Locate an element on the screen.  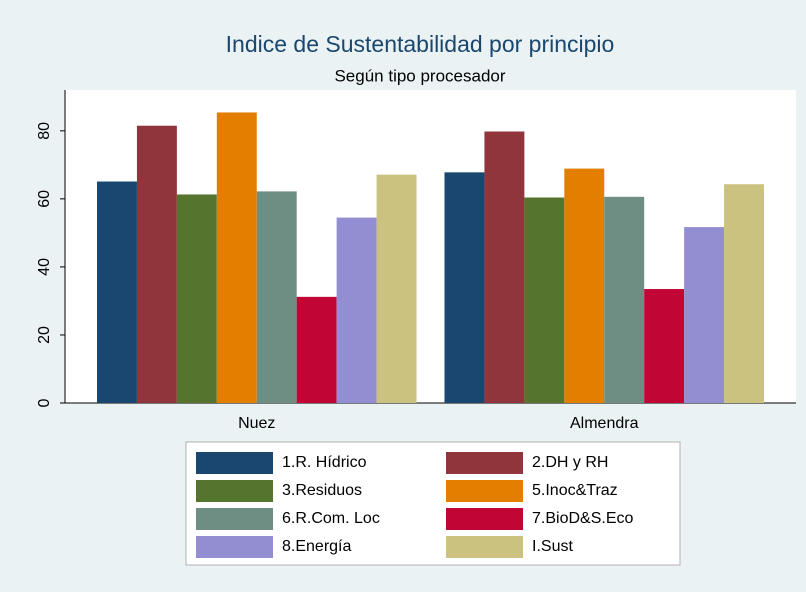
x-tick-label: Almendra is located at coordinates (604, 423).